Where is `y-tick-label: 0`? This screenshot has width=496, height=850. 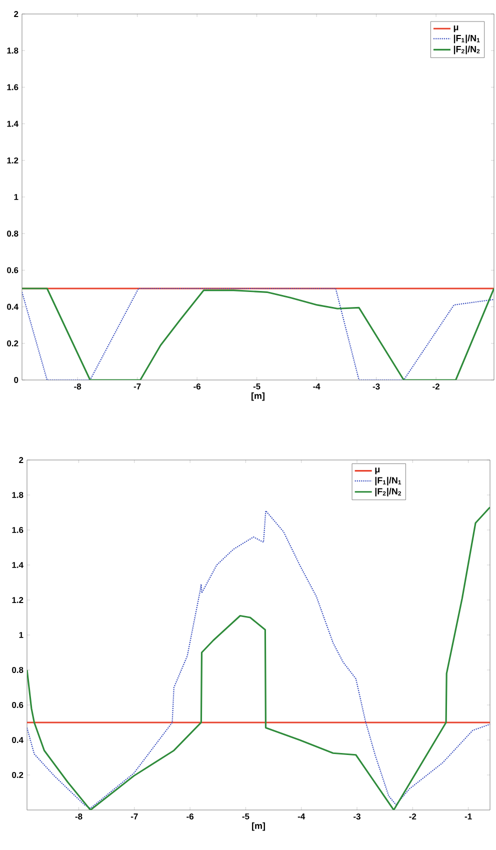
y-tick-label: 0 is located at coordinates (16, 380).